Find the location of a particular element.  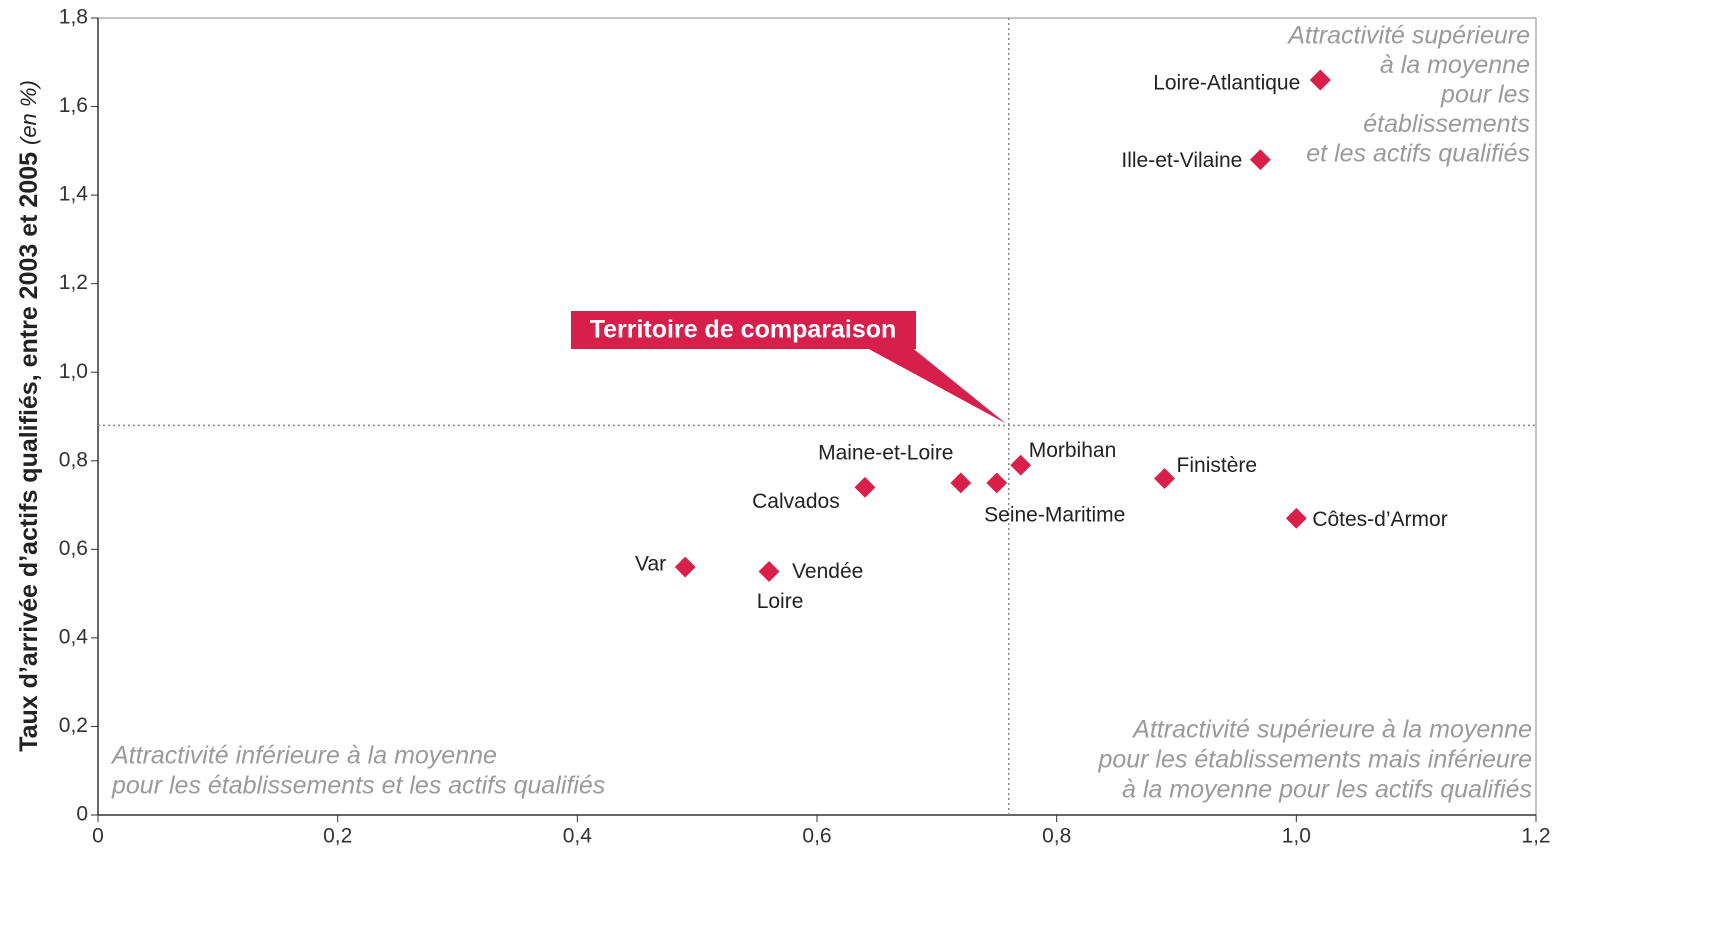

quadrant-note: pour les is located at coordinates (1485, 95).